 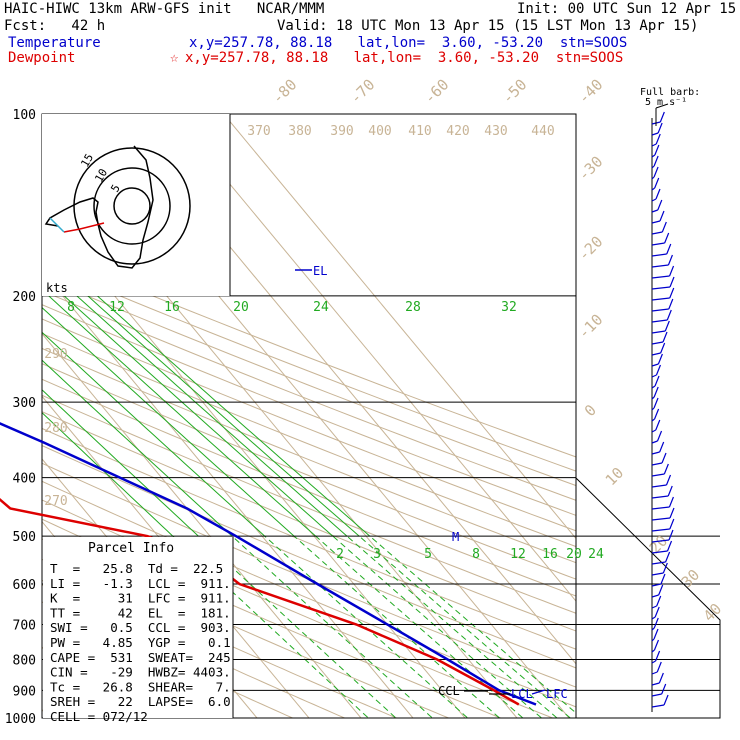 I want to click on ccl-label: CCL, so click(x=449, y=691).